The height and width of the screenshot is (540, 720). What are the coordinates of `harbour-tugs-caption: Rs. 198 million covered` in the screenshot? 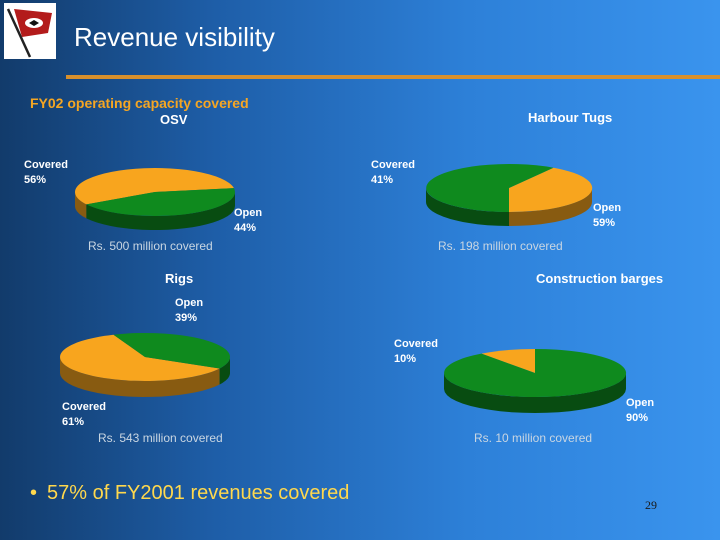 It's located at (500, 246).